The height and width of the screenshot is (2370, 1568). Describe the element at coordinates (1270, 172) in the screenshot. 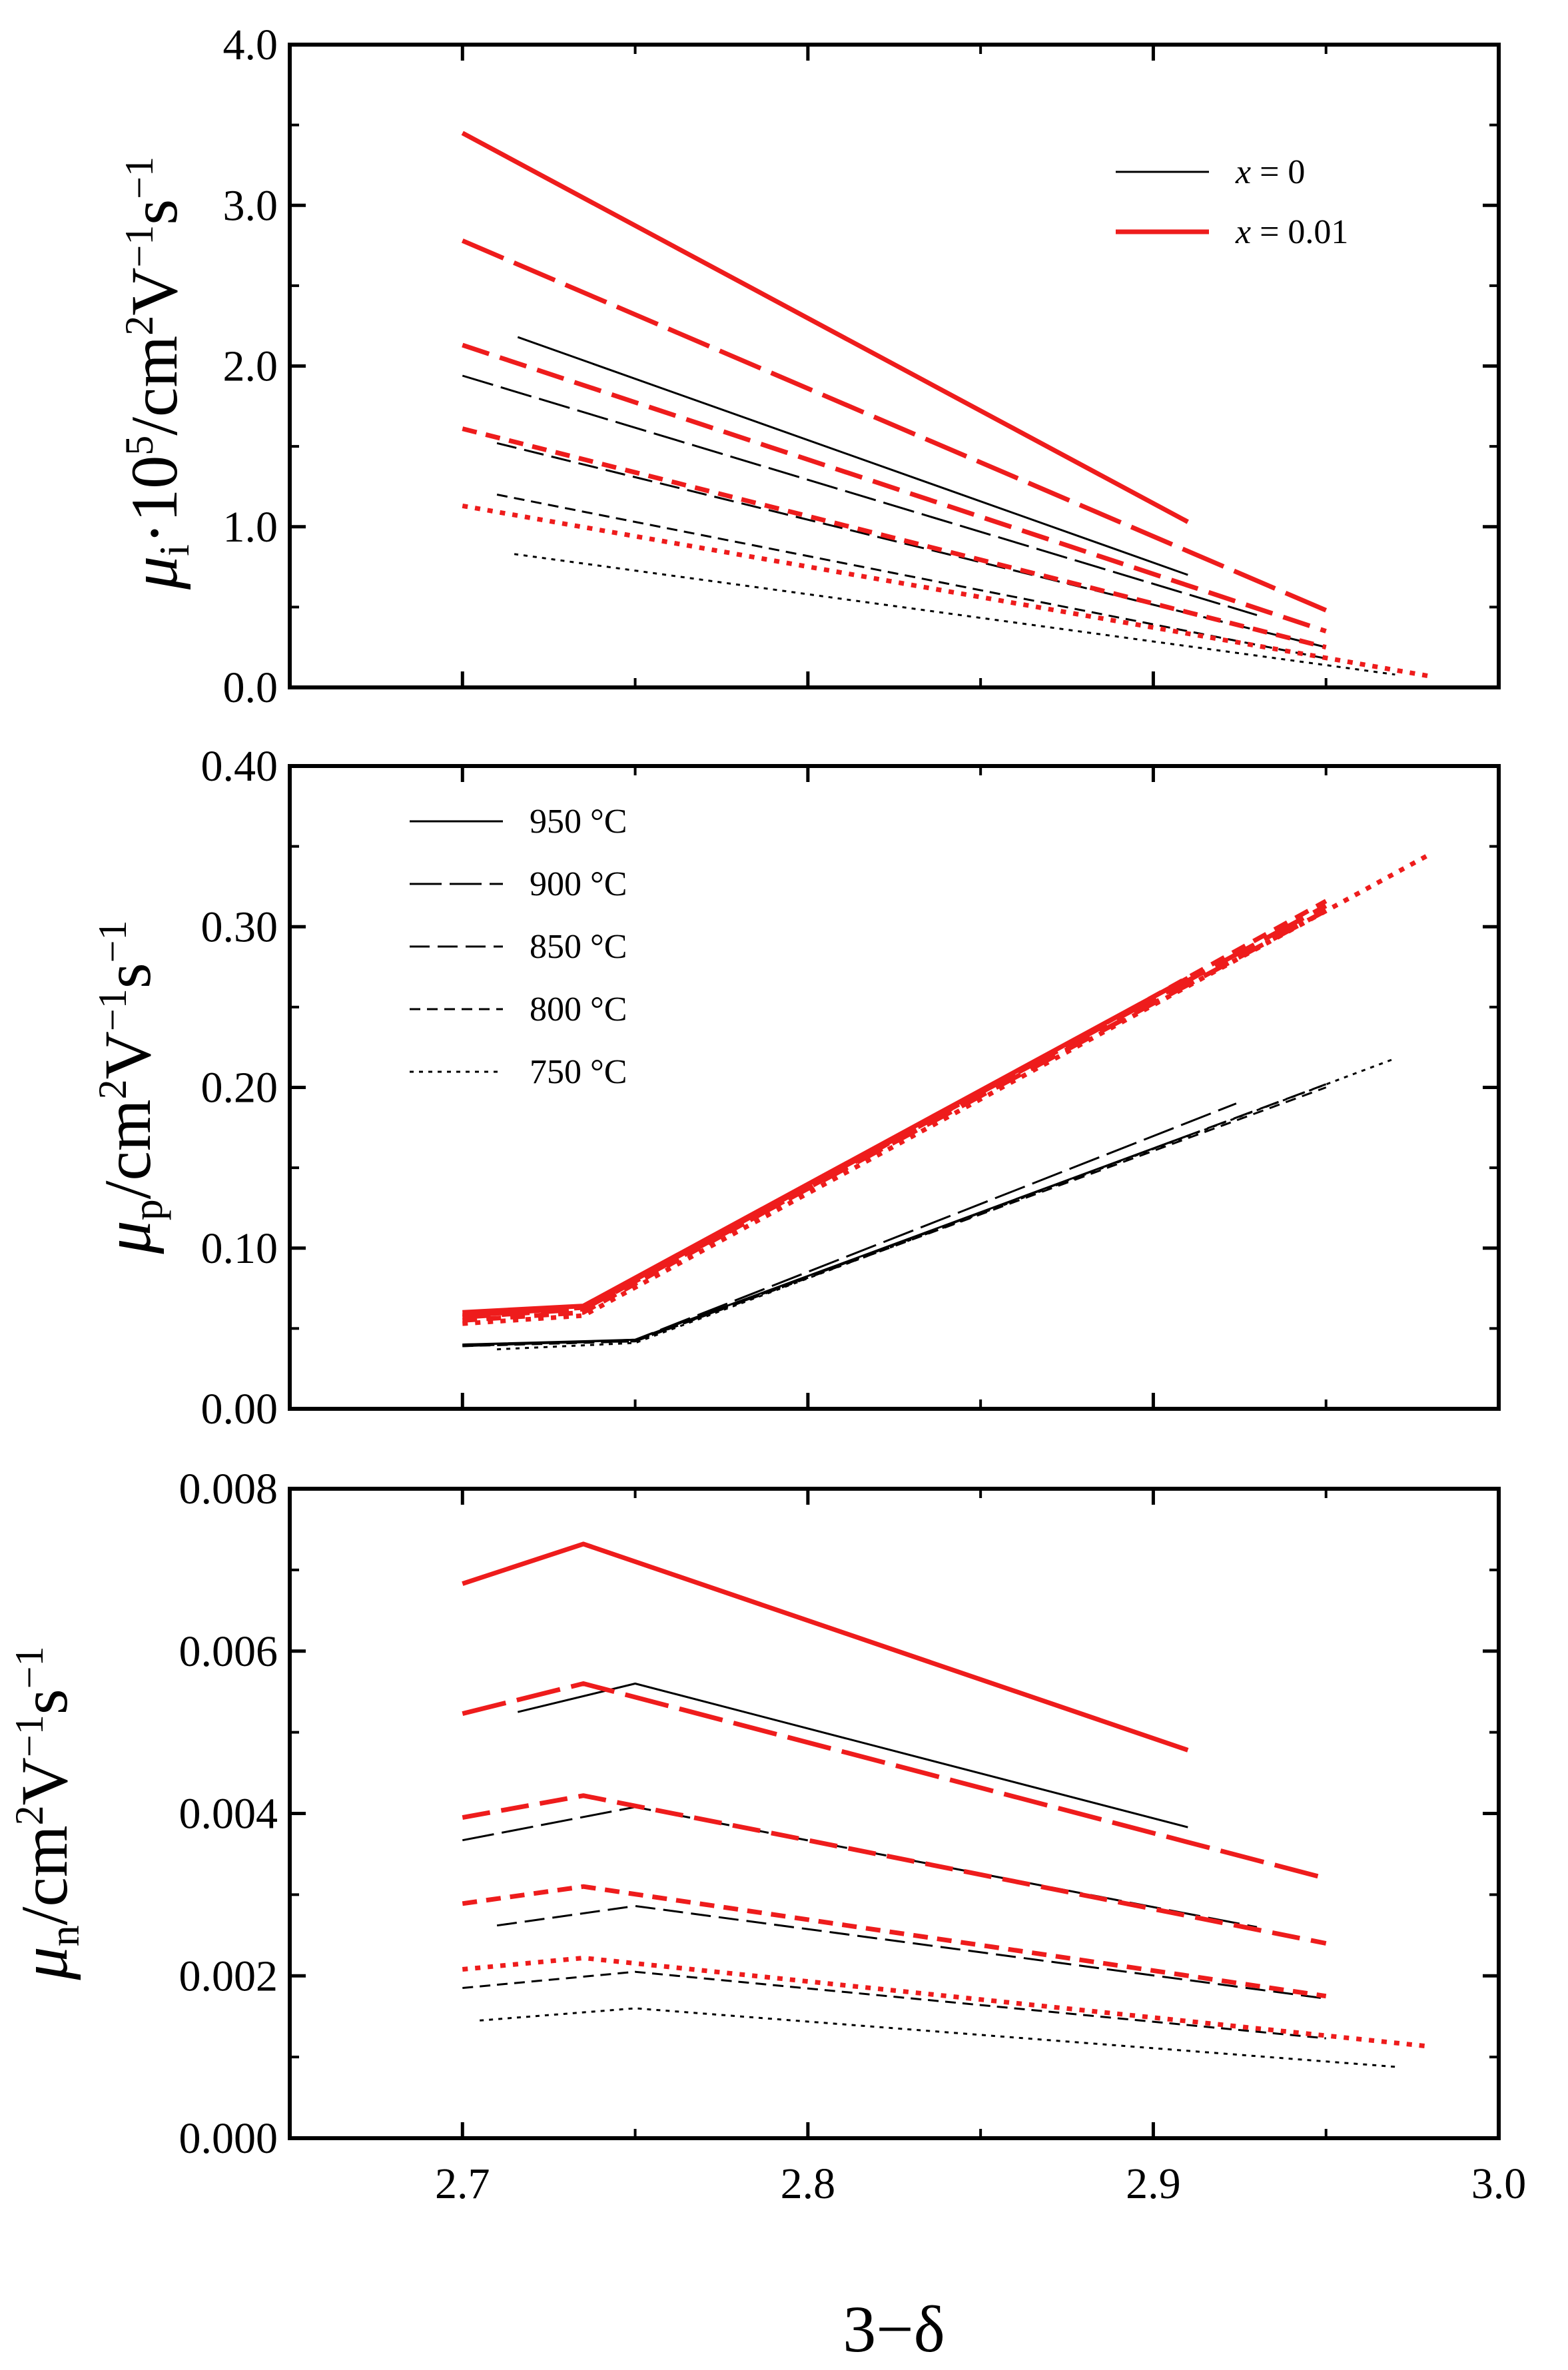

I see `legend-label-x0: x = 0` at that location.